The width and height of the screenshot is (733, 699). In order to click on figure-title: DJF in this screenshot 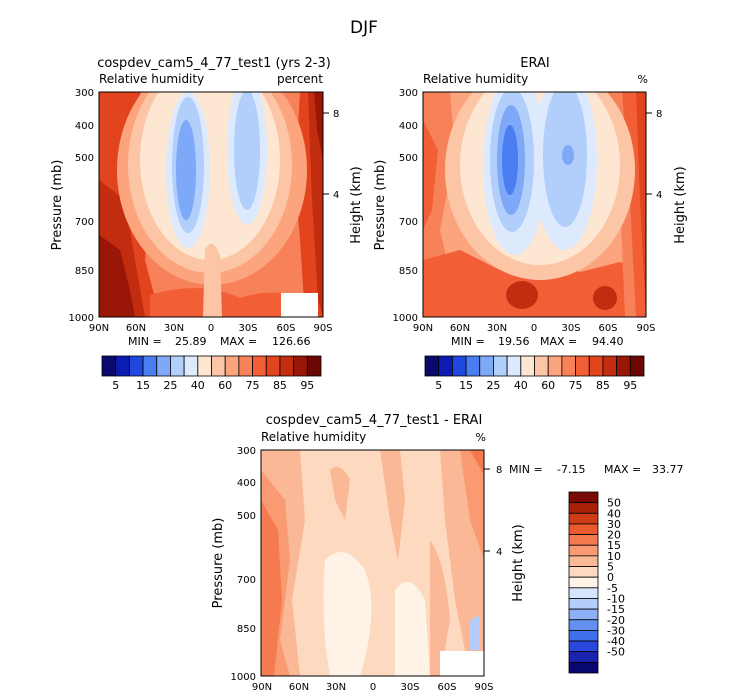, I will do `click(364, 28)`.